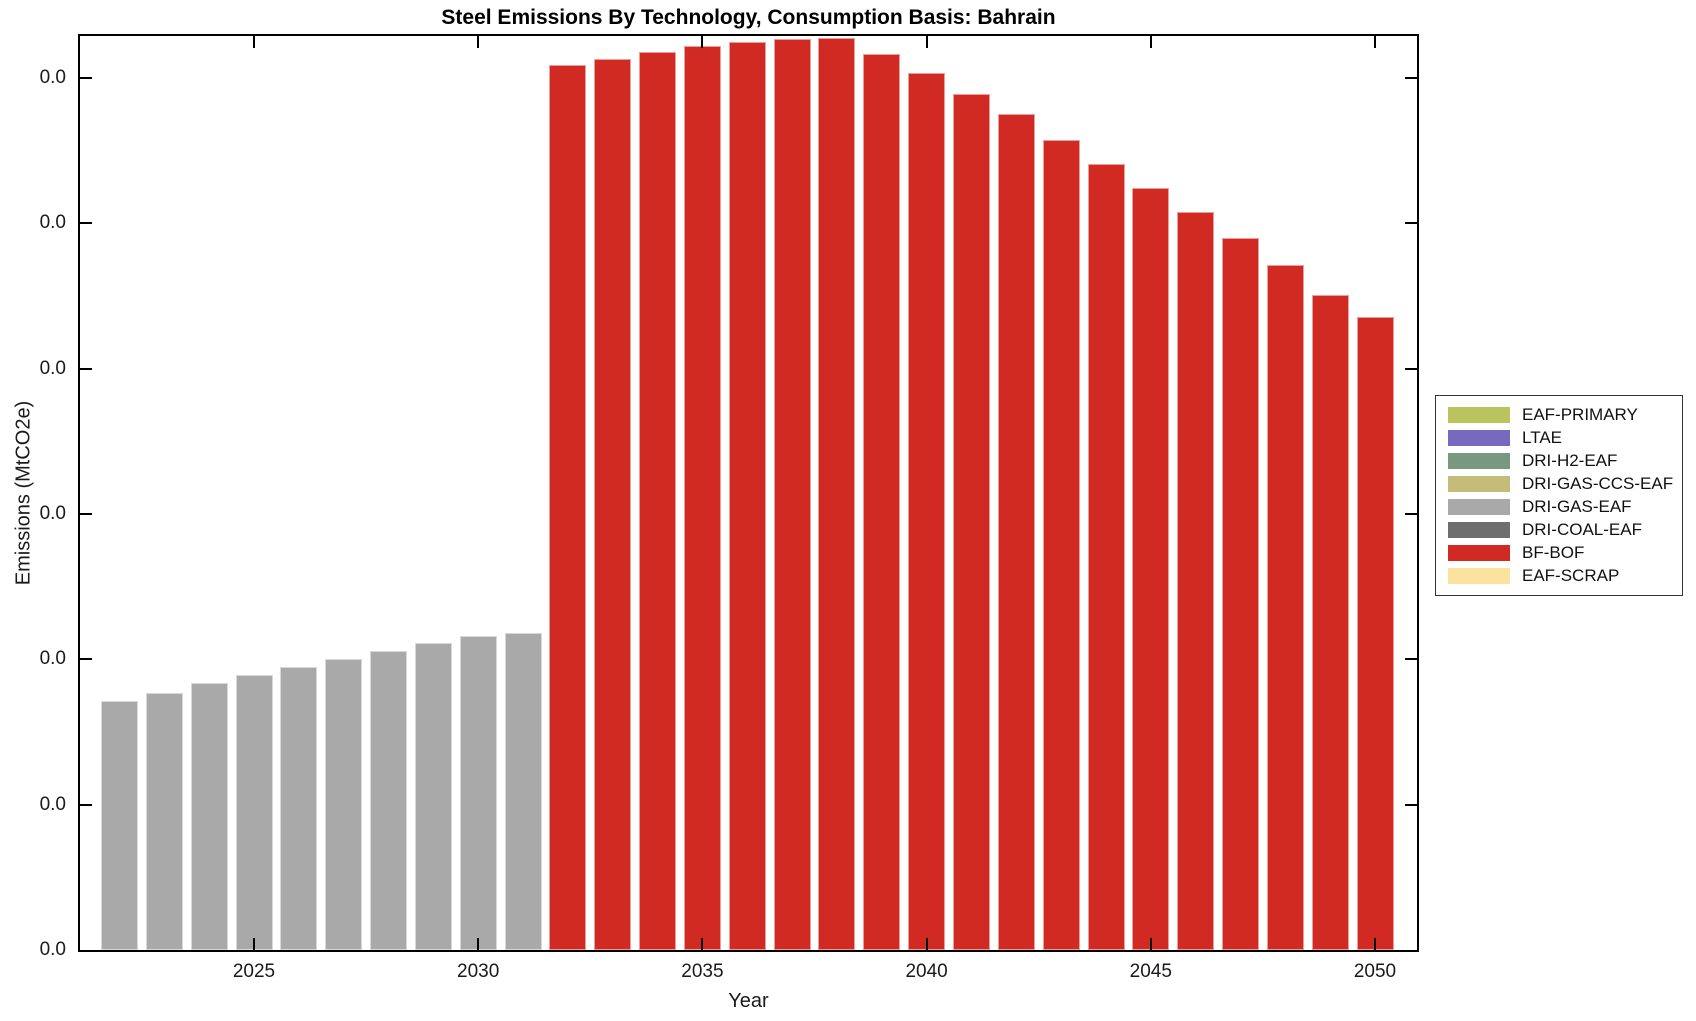  Describe the element at coordinates (1553, 552) in the screenshot. I see `legend-label: BF-BOF` at that location.